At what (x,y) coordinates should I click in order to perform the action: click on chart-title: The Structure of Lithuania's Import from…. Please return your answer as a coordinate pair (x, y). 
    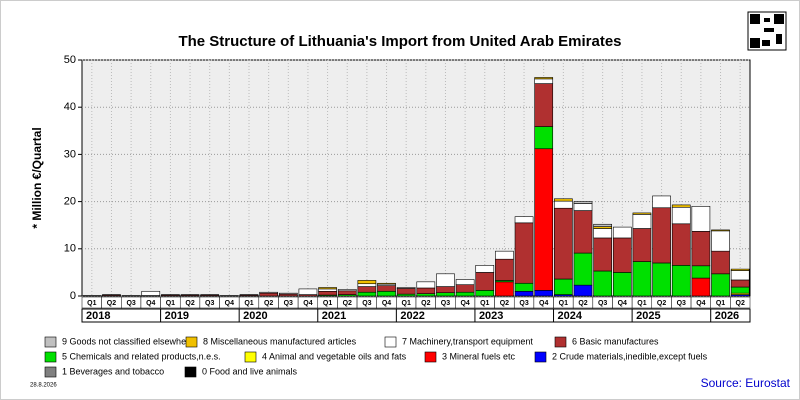
    Looking at the image, I should click on (399, 41).